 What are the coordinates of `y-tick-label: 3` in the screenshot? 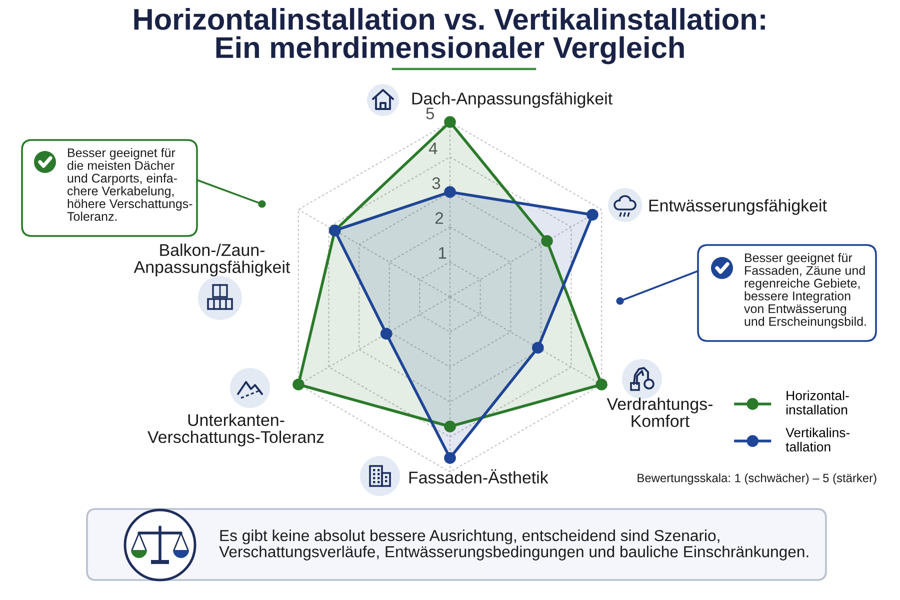 It's located at (436, 183).